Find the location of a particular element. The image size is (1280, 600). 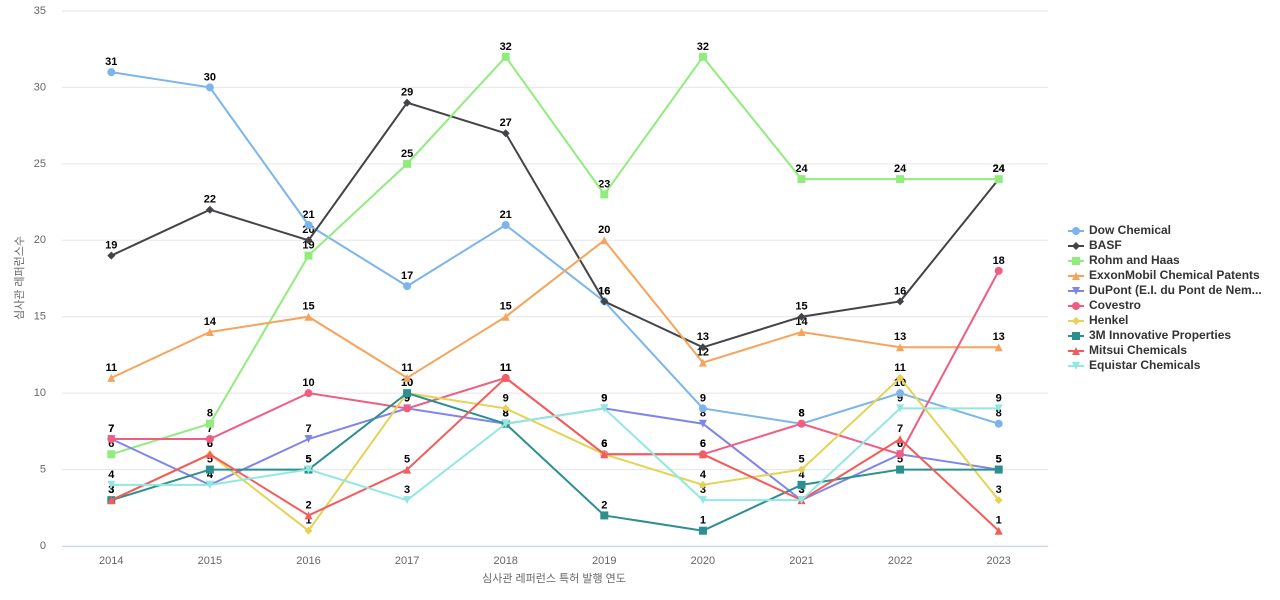

data-label: 23 is located at coordinates (604, 184).